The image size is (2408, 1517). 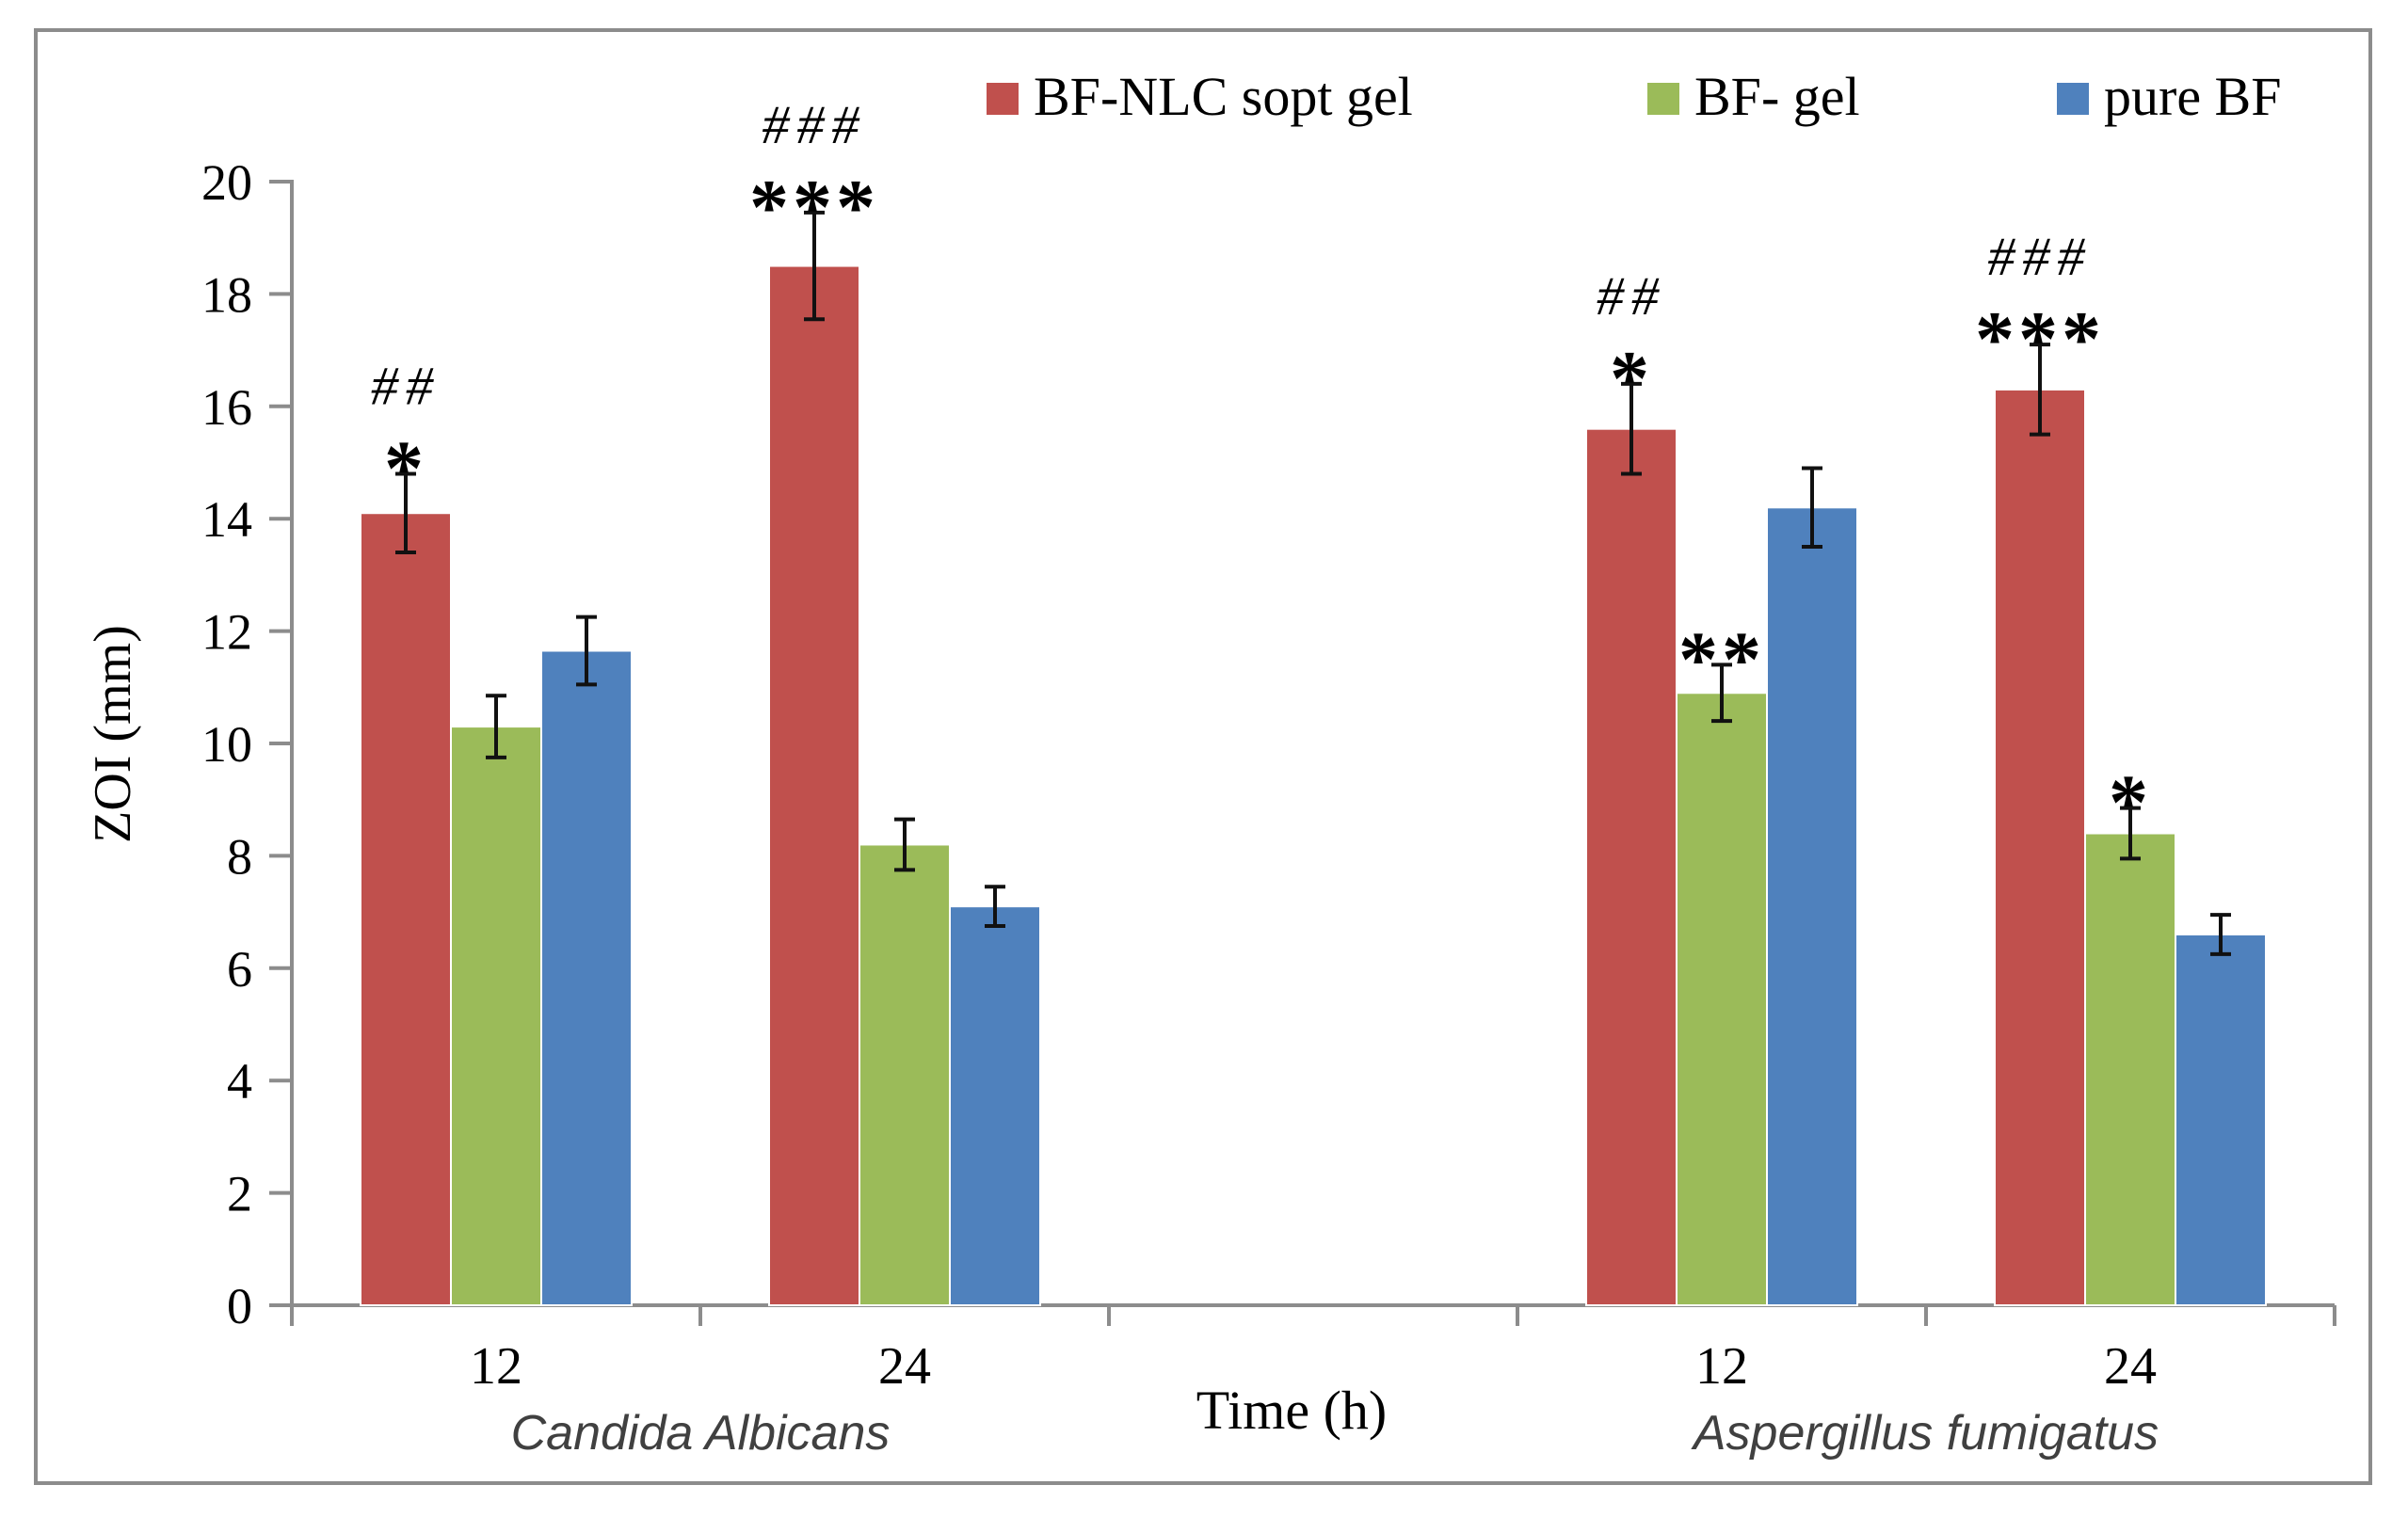 What do you see at coordinates (1635, 96) in the screenshot?
I see `legend: BF-NLC sopt gel BF- gel pure BF` at bounding box center [1635, 96].